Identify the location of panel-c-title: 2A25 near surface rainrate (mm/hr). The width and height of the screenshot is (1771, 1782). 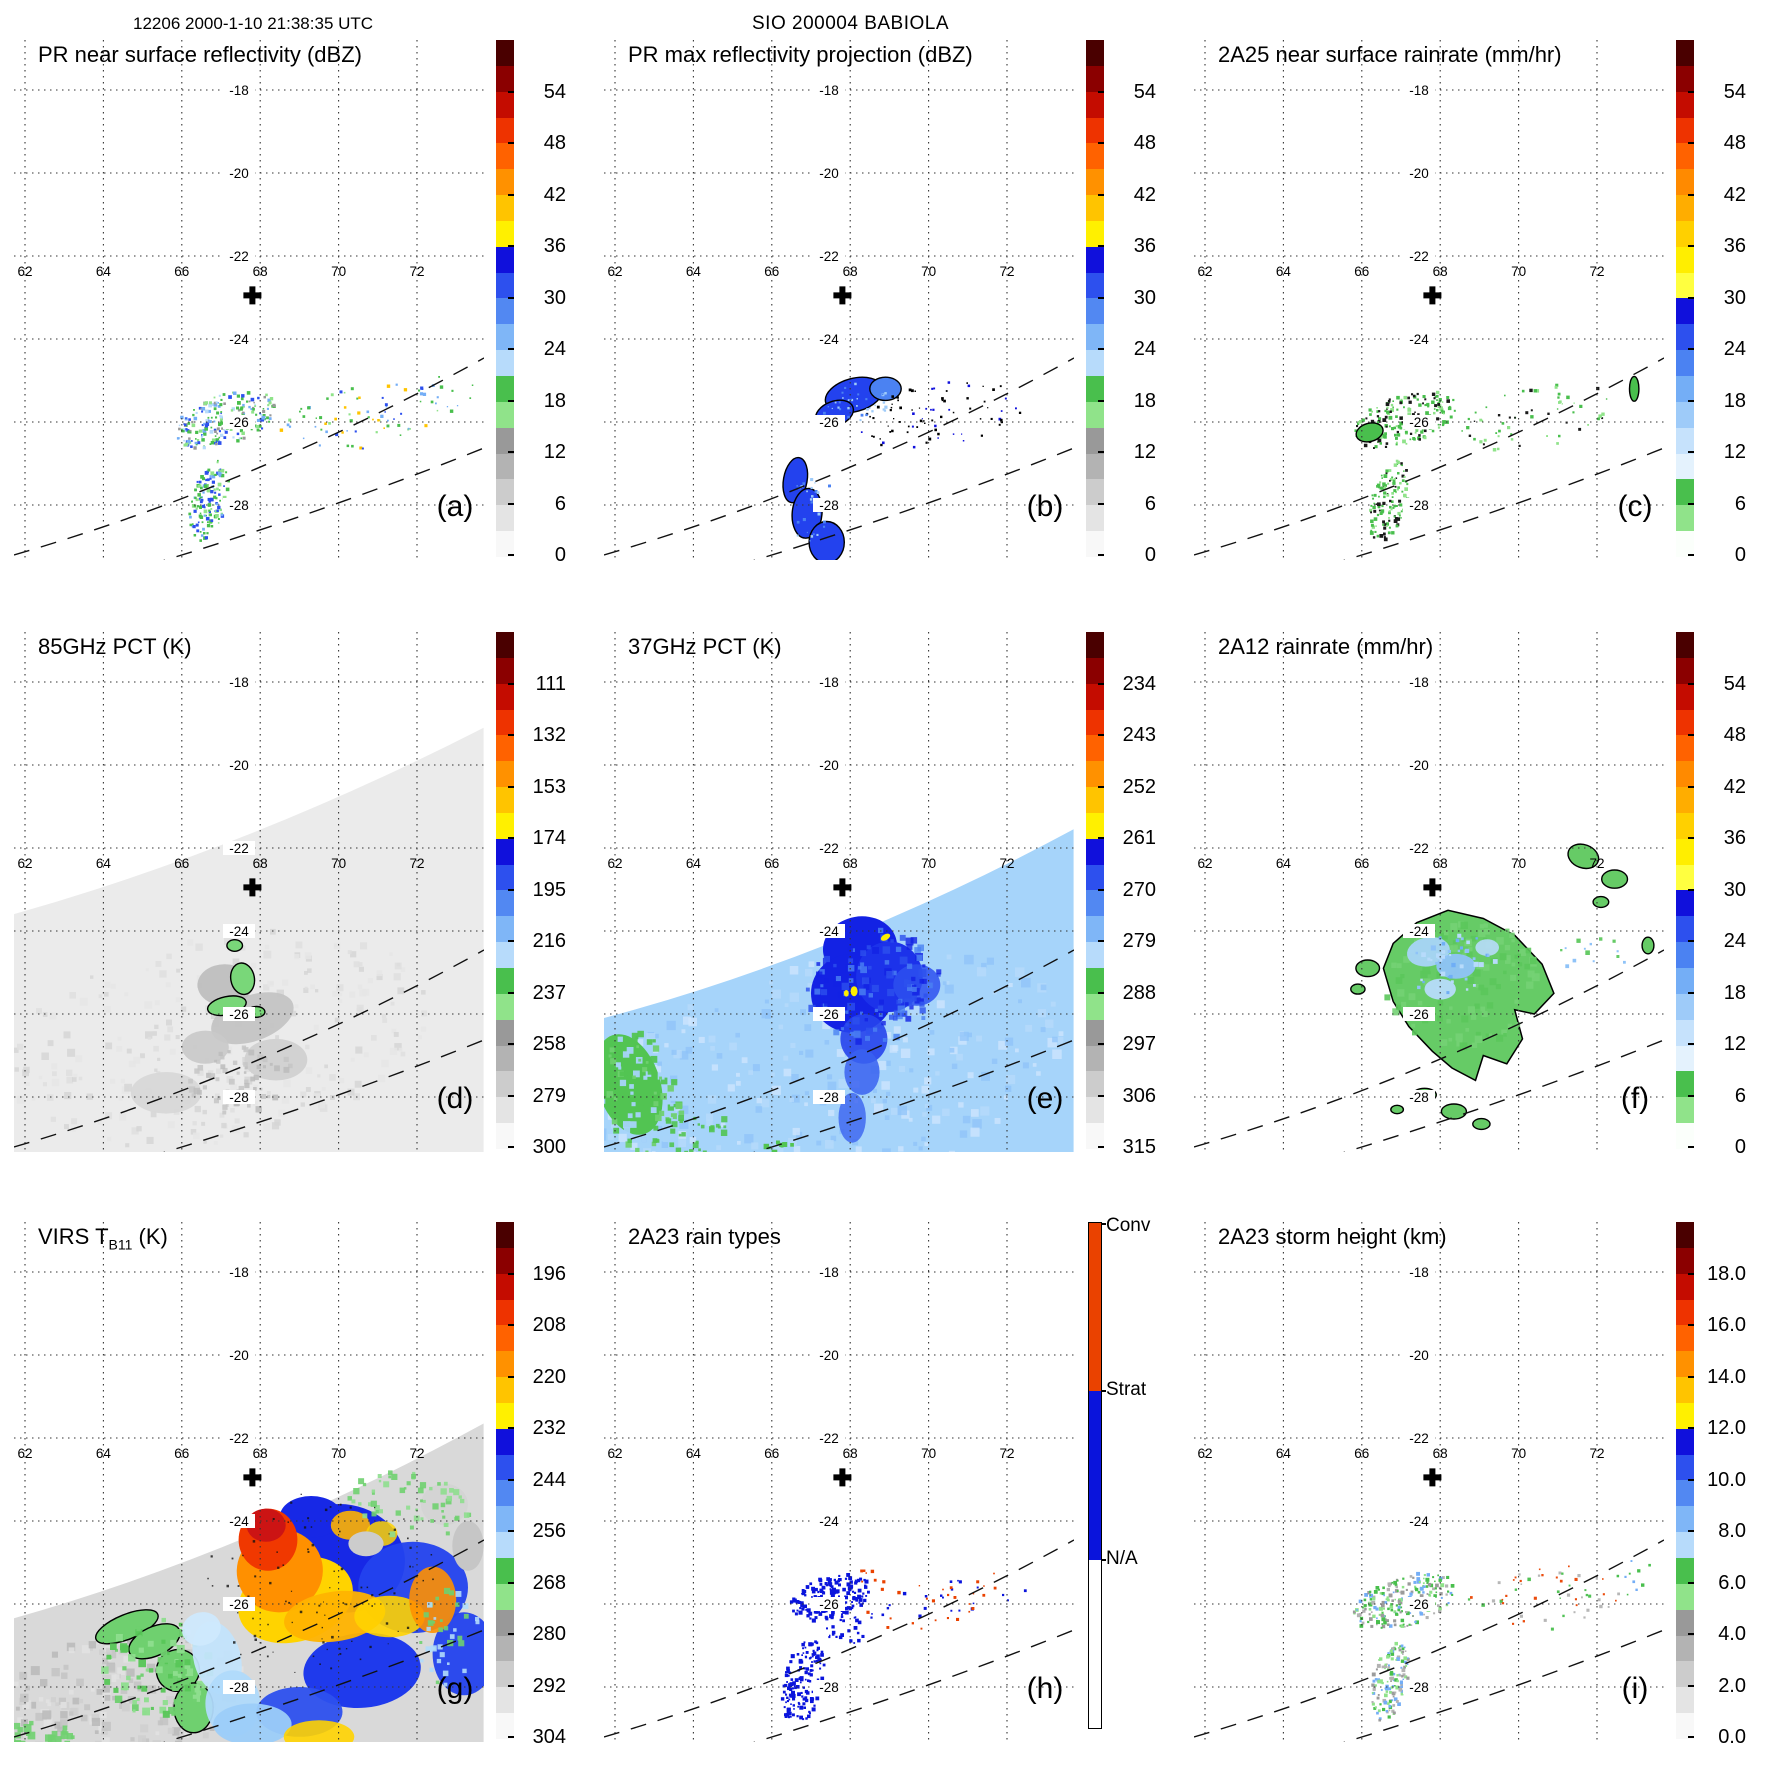
(1390, 56).